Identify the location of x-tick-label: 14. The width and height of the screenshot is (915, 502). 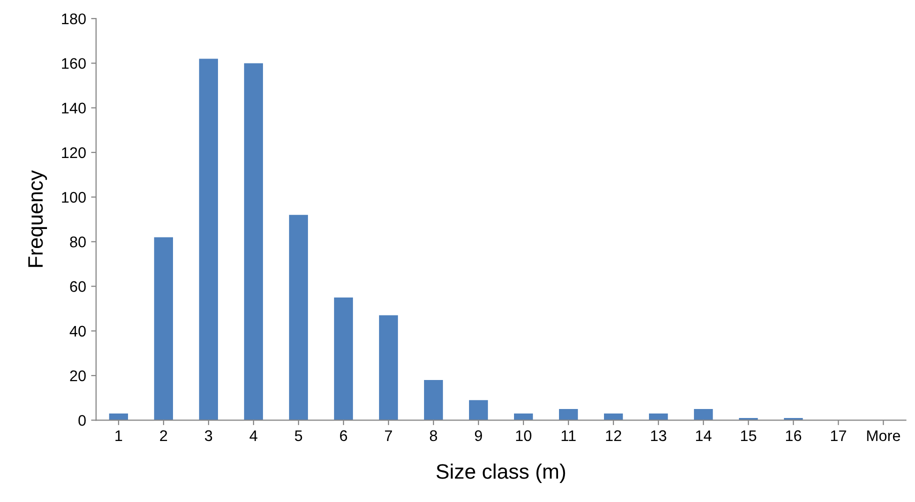
(704, 435).